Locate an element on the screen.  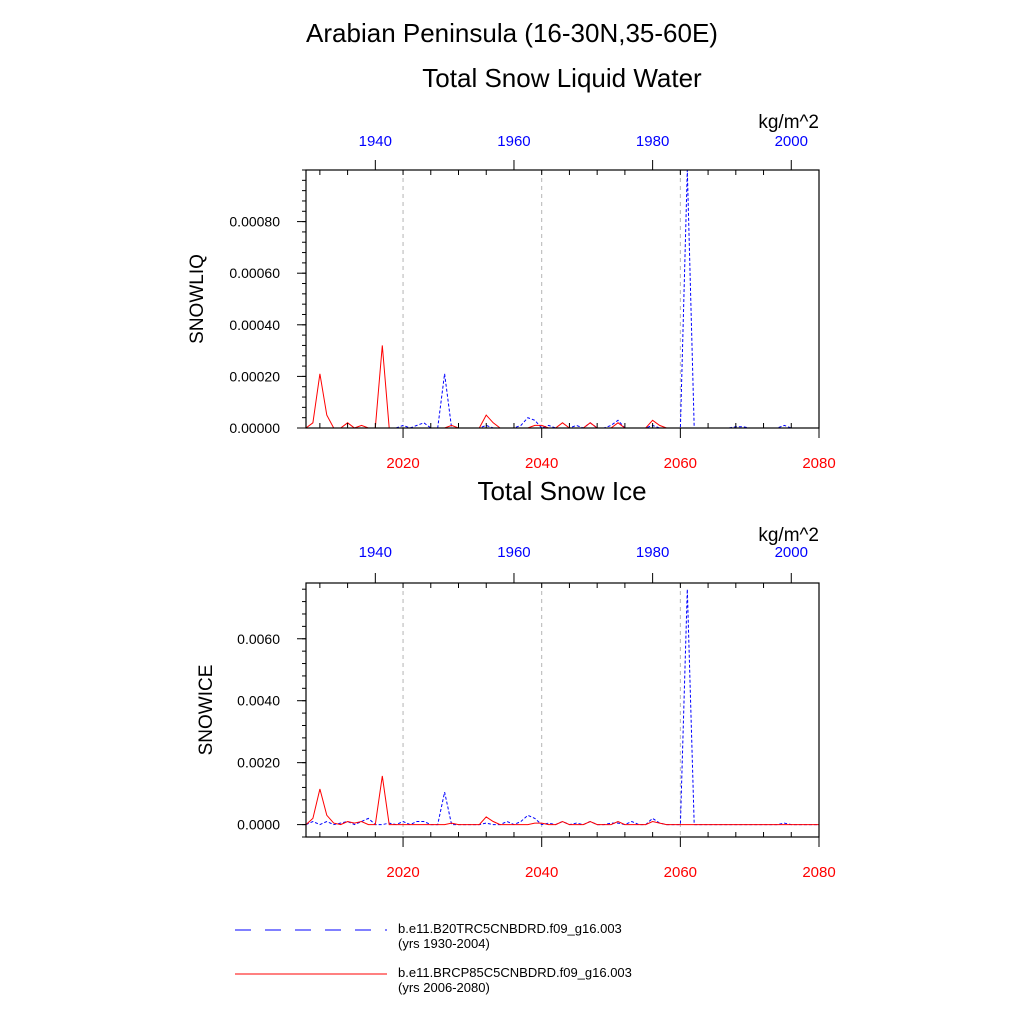
series-line-ice-historical is located at coordinates (562, 707).